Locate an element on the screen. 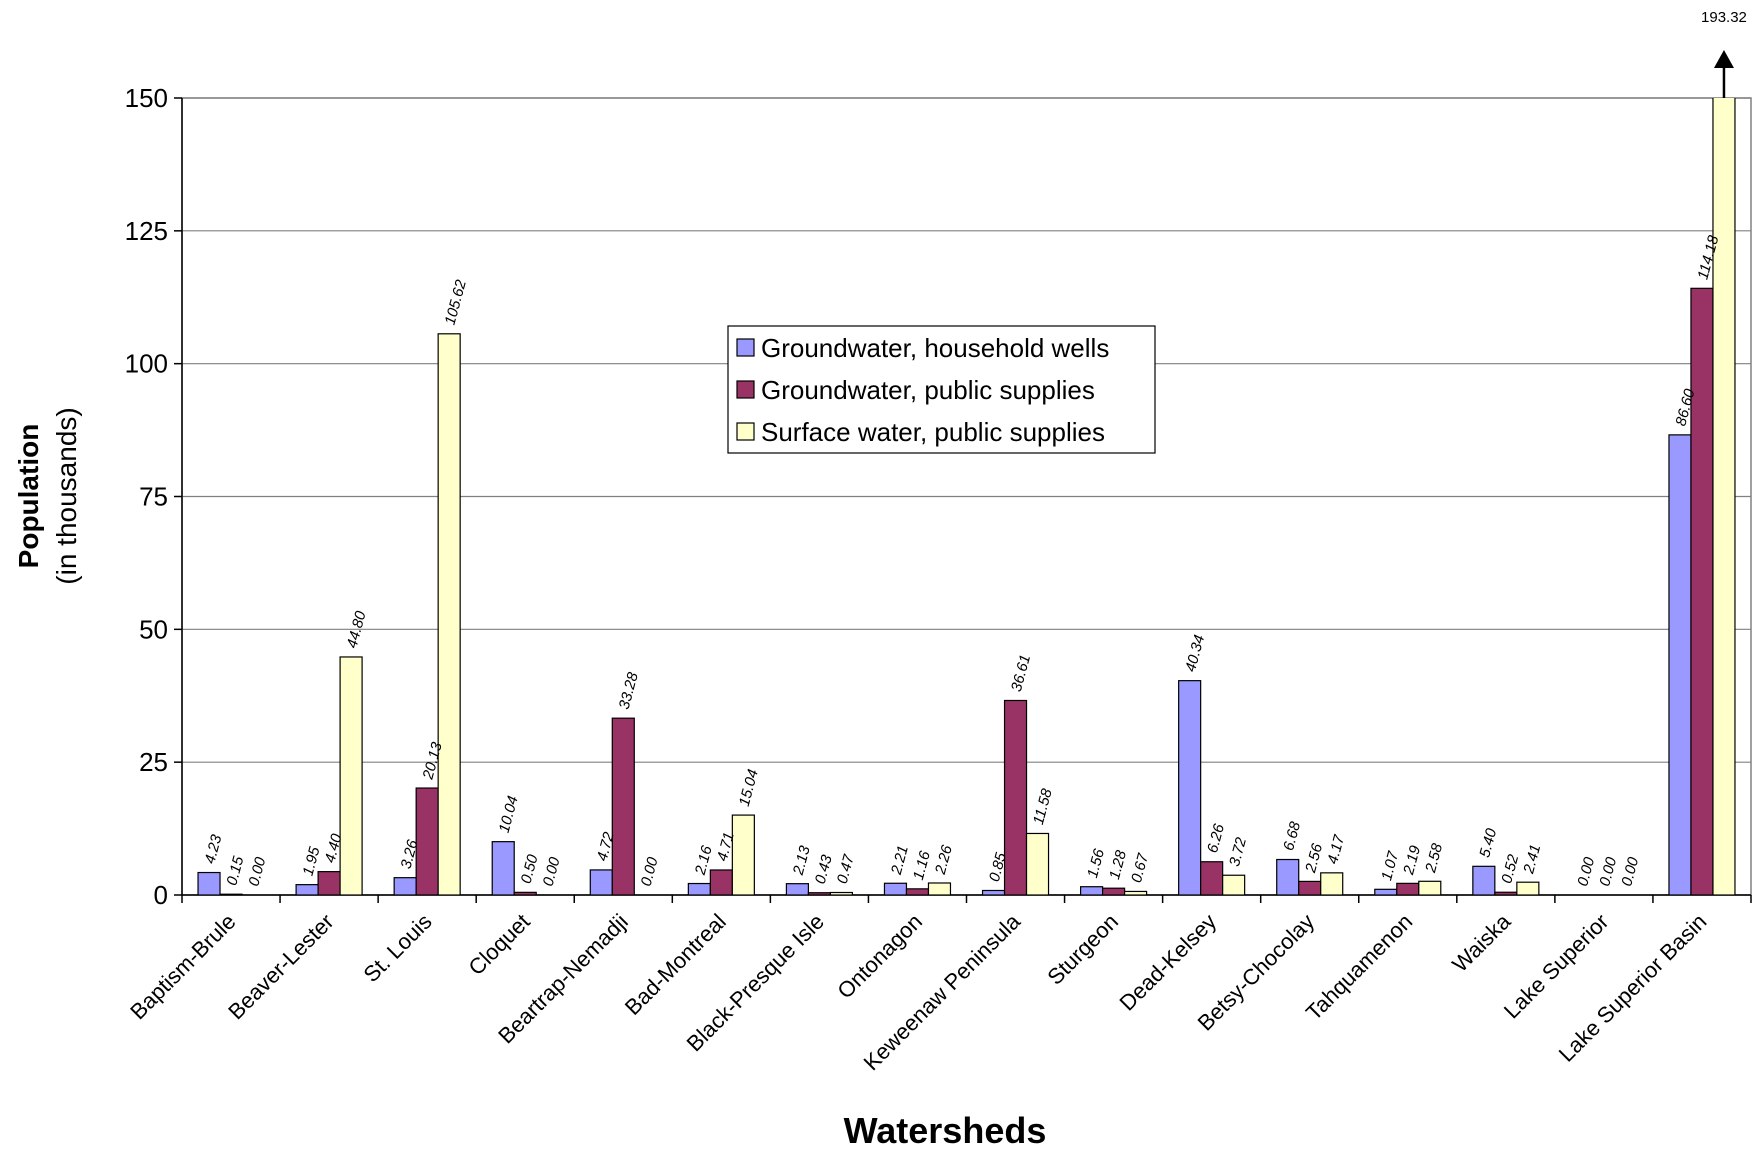 The width and height of the screenshot is (1763, 1159). x-tick-label: Dead-Kelsey is located at coordinates (1167, 962).